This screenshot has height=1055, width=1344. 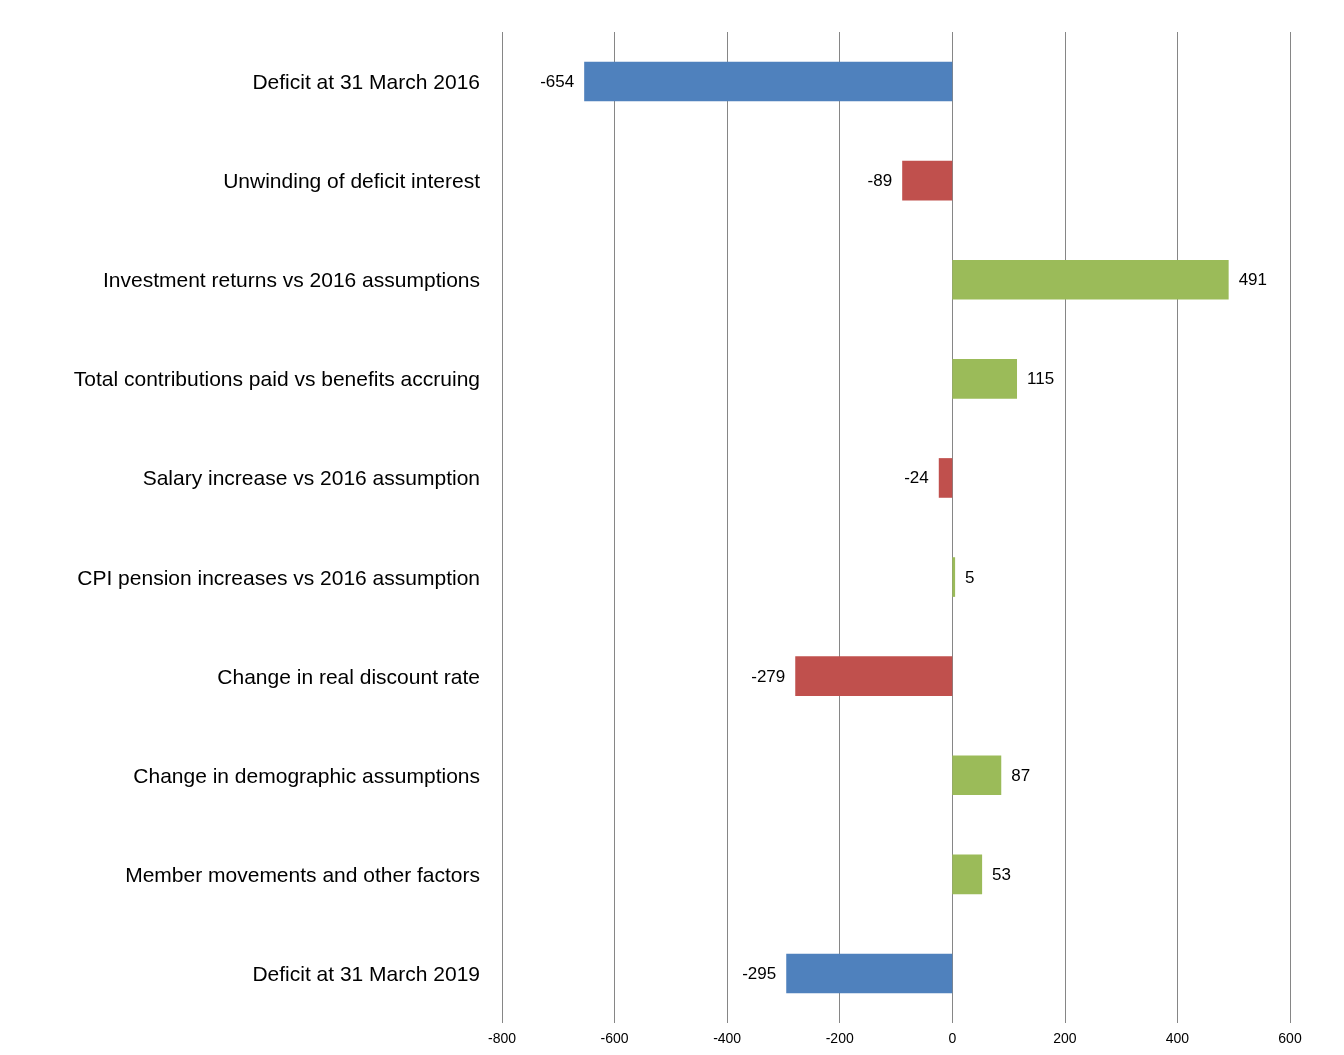 I want to click on data-label: 115, so click(x=1041, y=379).